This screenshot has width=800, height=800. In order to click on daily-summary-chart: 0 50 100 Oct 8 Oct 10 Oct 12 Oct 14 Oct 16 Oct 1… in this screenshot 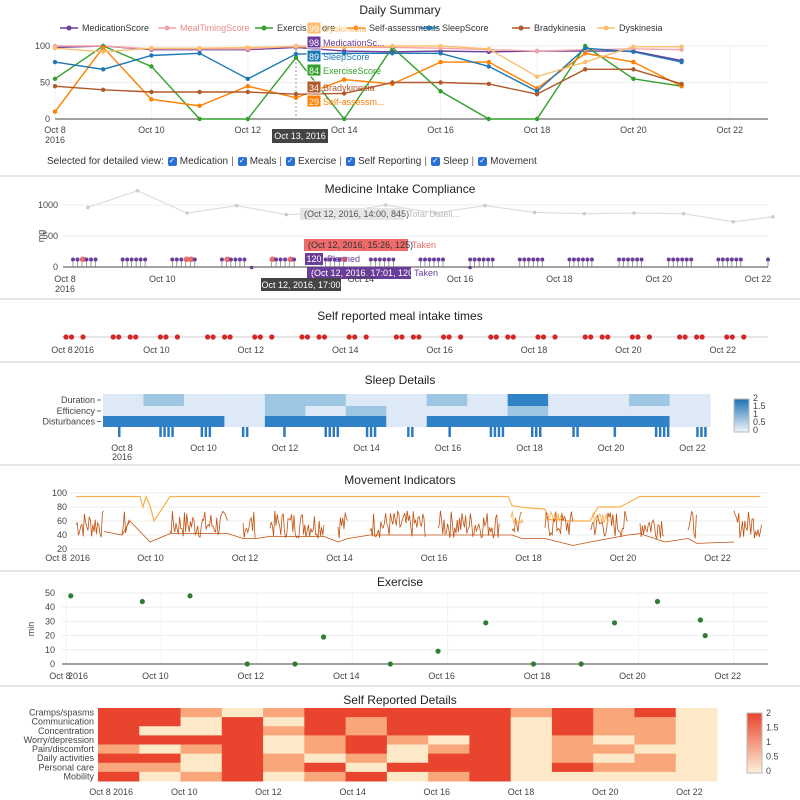, I will do `click(401, 83)`.